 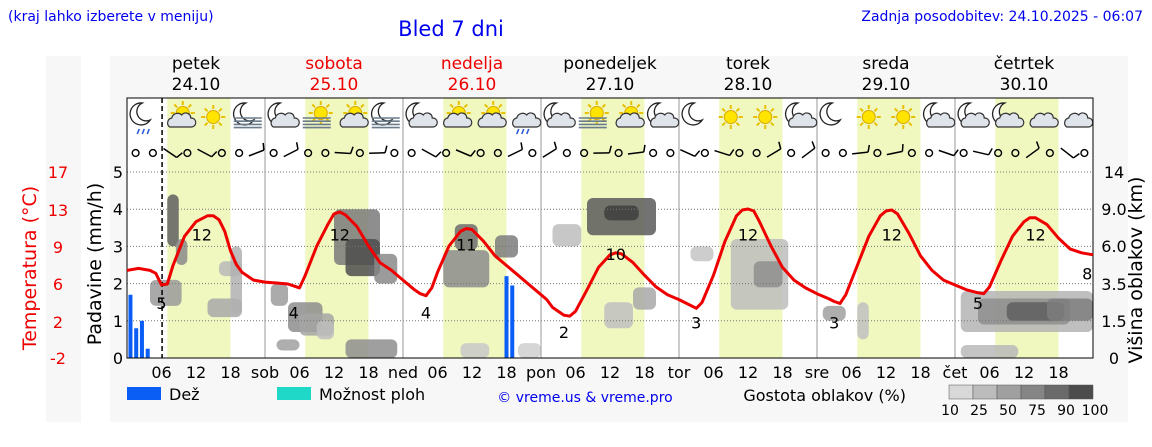 I want to click on legend-showers-label: Možnost ploh, so click(x=372, y=394).